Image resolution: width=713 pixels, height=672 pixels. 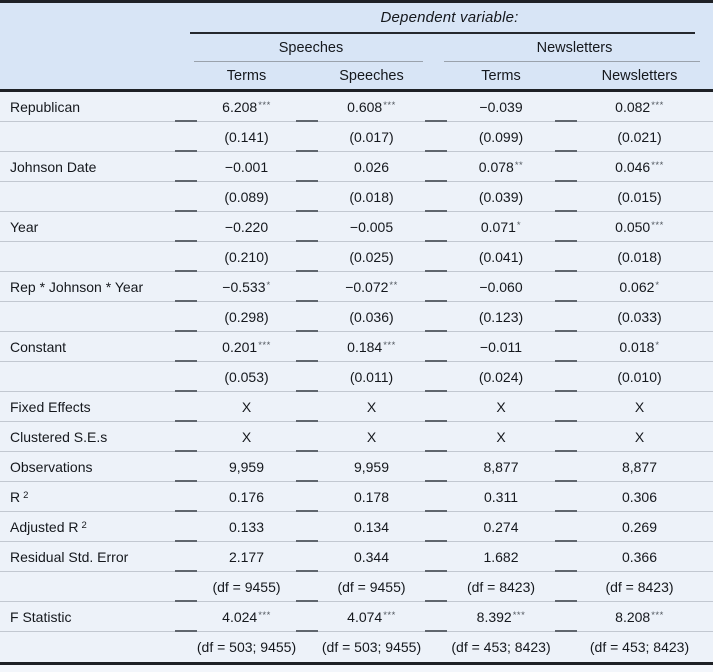 What do you see at coordinates (356, 437) in the screenshot?
I see `table-row: Clustered S.E.s X X X X` at bounding box center [356, 437].